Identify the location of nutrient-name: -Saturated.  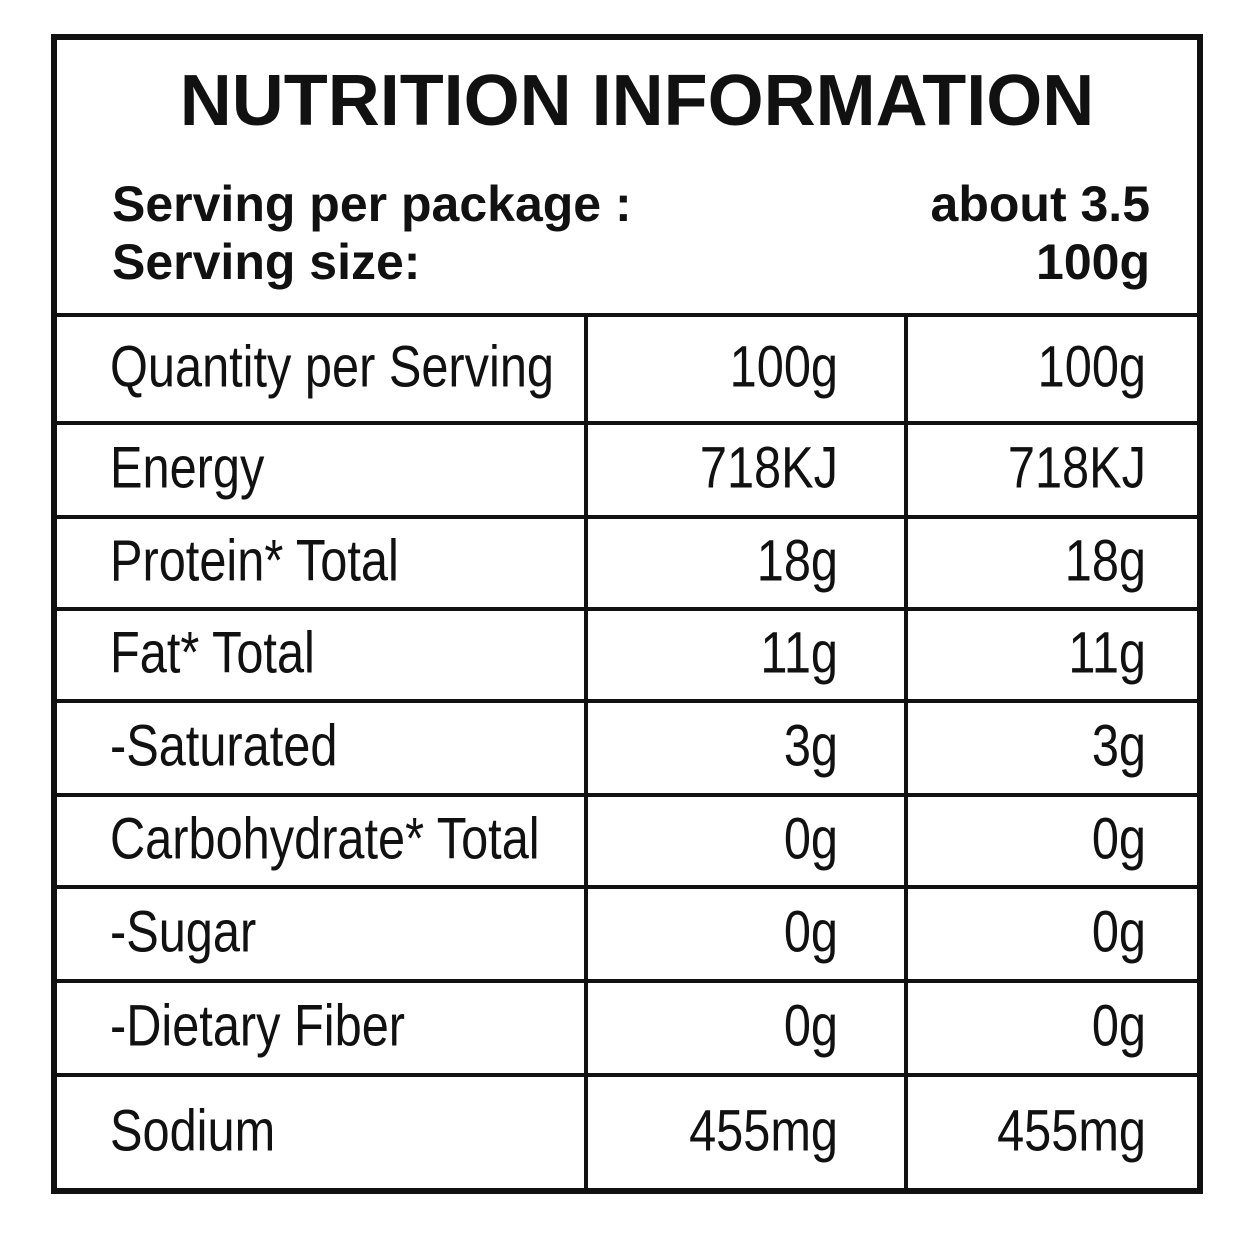
(223, 746).